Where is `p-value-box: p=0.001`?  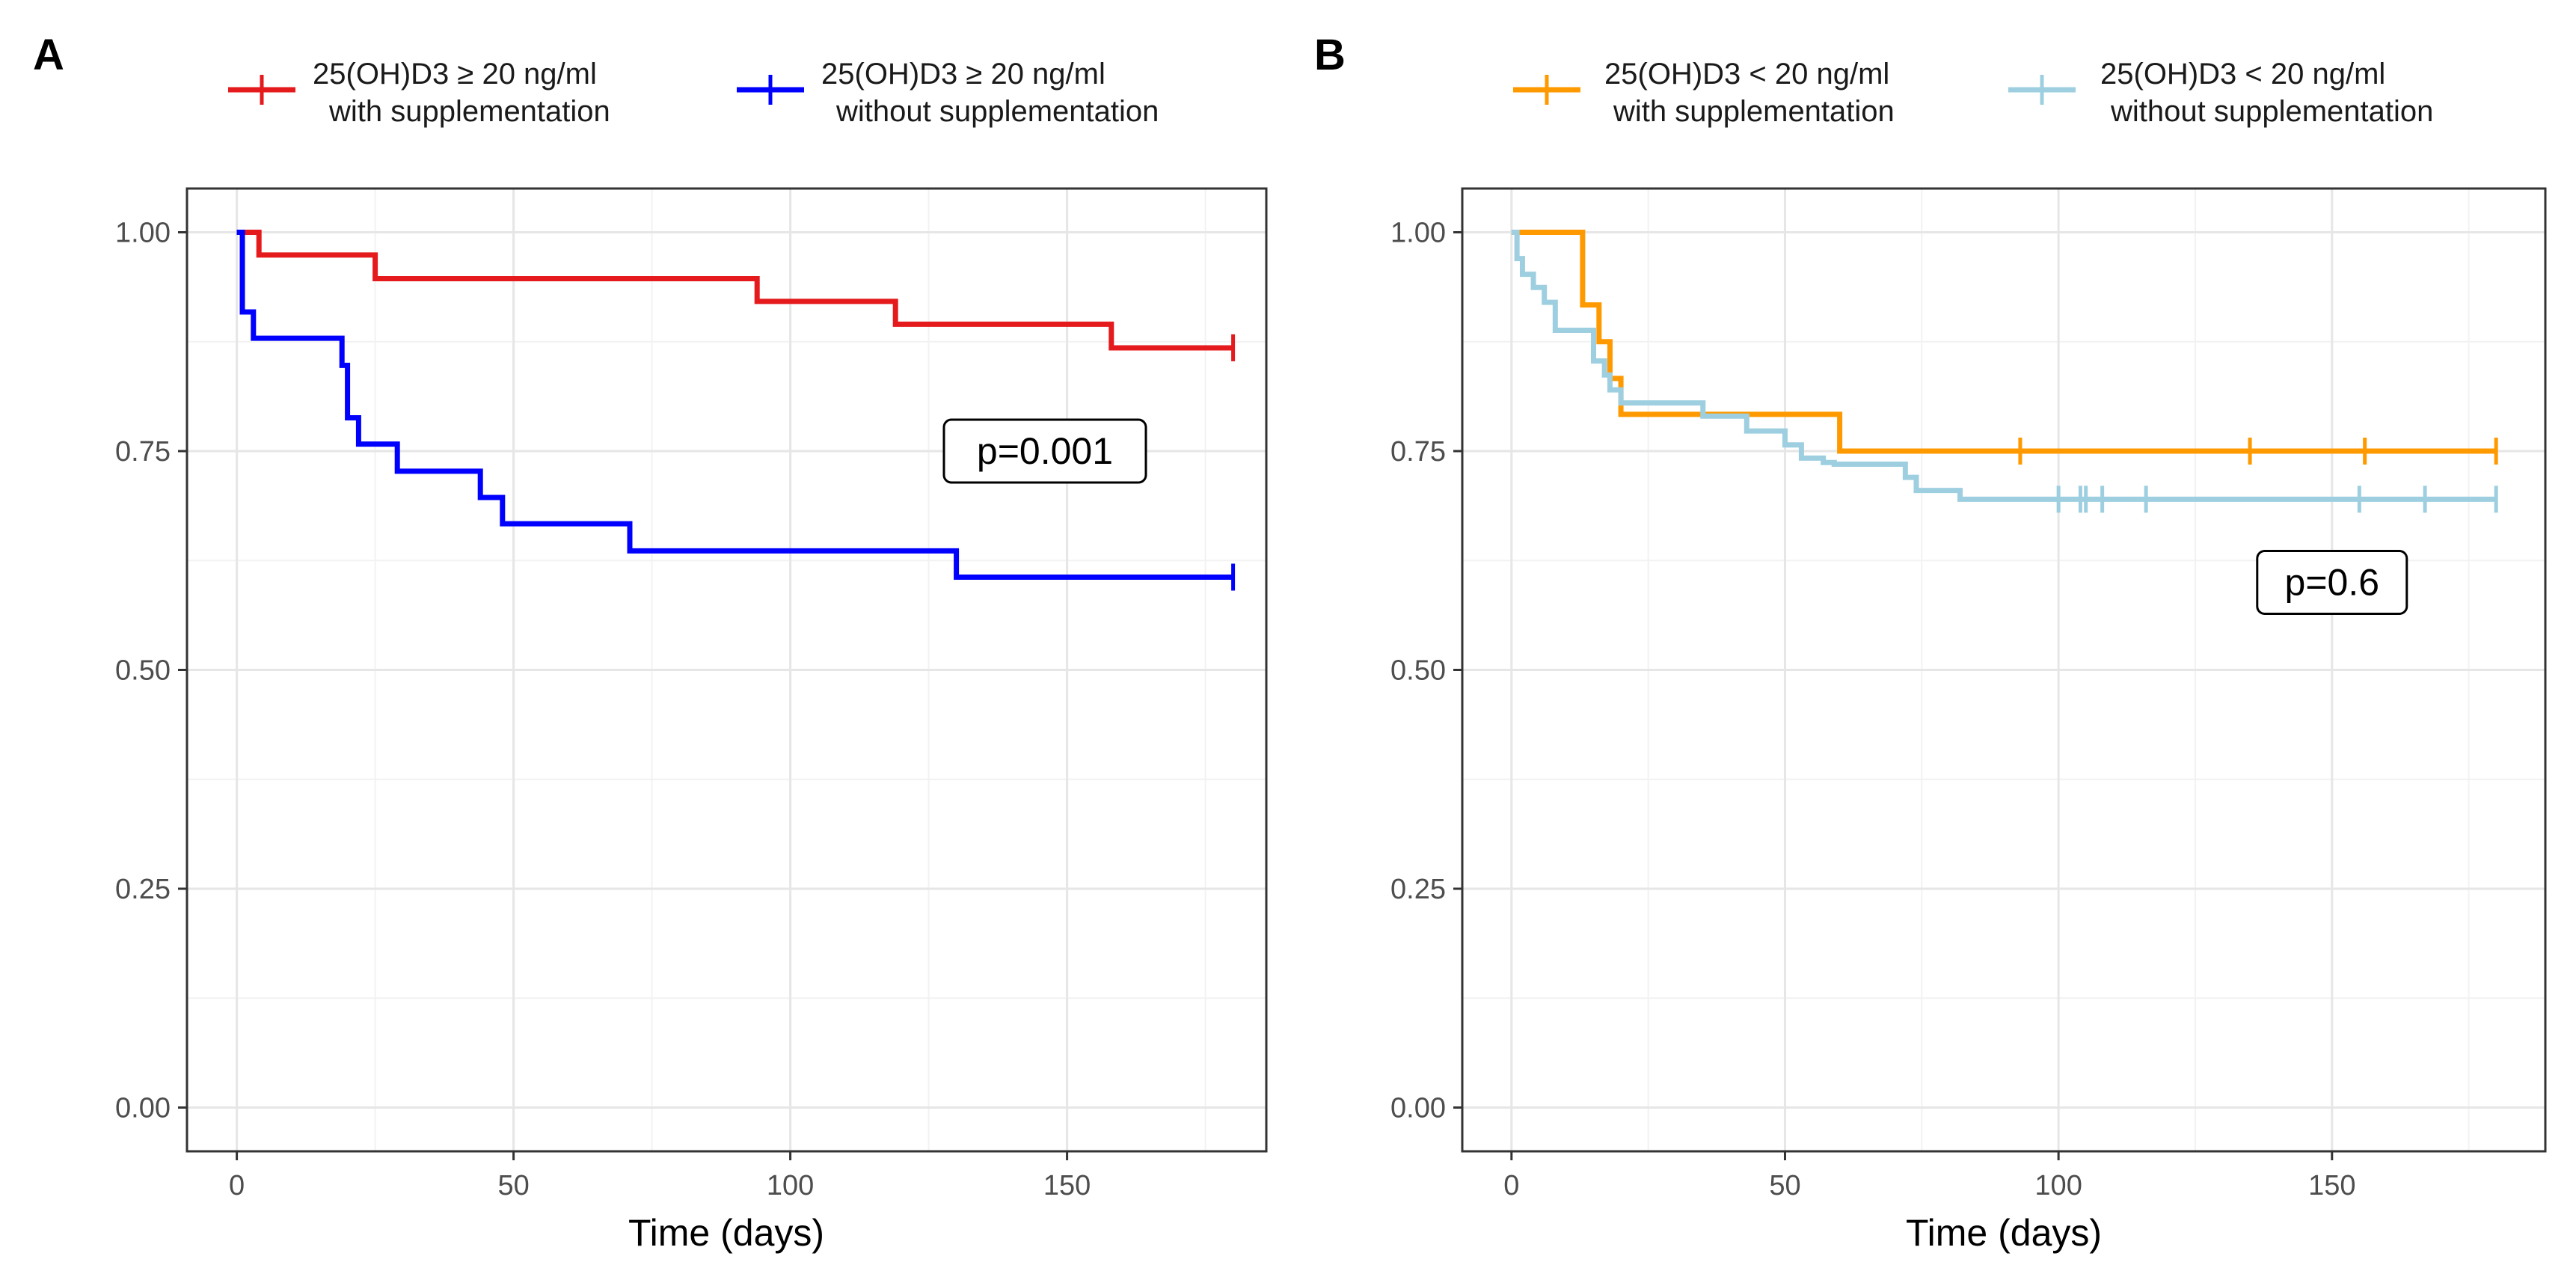 p-value-box: p=0.001 is located at coordinates (1044, 451).